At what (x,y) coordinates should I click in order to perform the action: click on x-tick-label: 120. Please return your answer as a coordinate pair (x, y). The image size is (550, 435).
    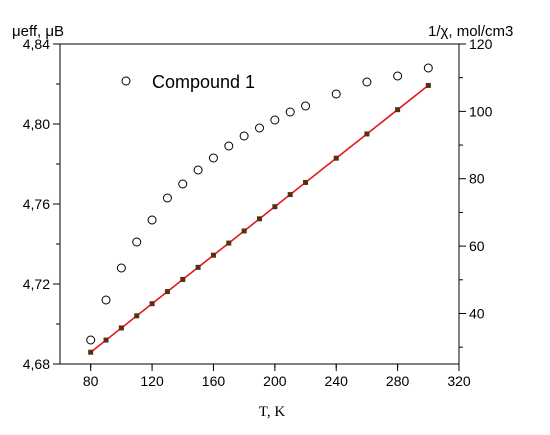
    Looking at the image, I should click on (152, 381).